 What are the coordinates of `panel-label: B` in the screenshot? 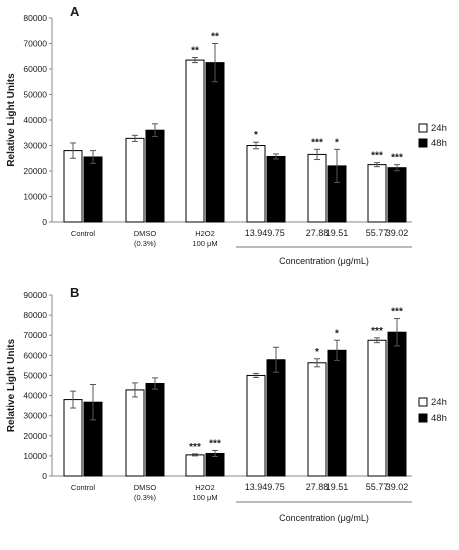 It's located at (74, 292).